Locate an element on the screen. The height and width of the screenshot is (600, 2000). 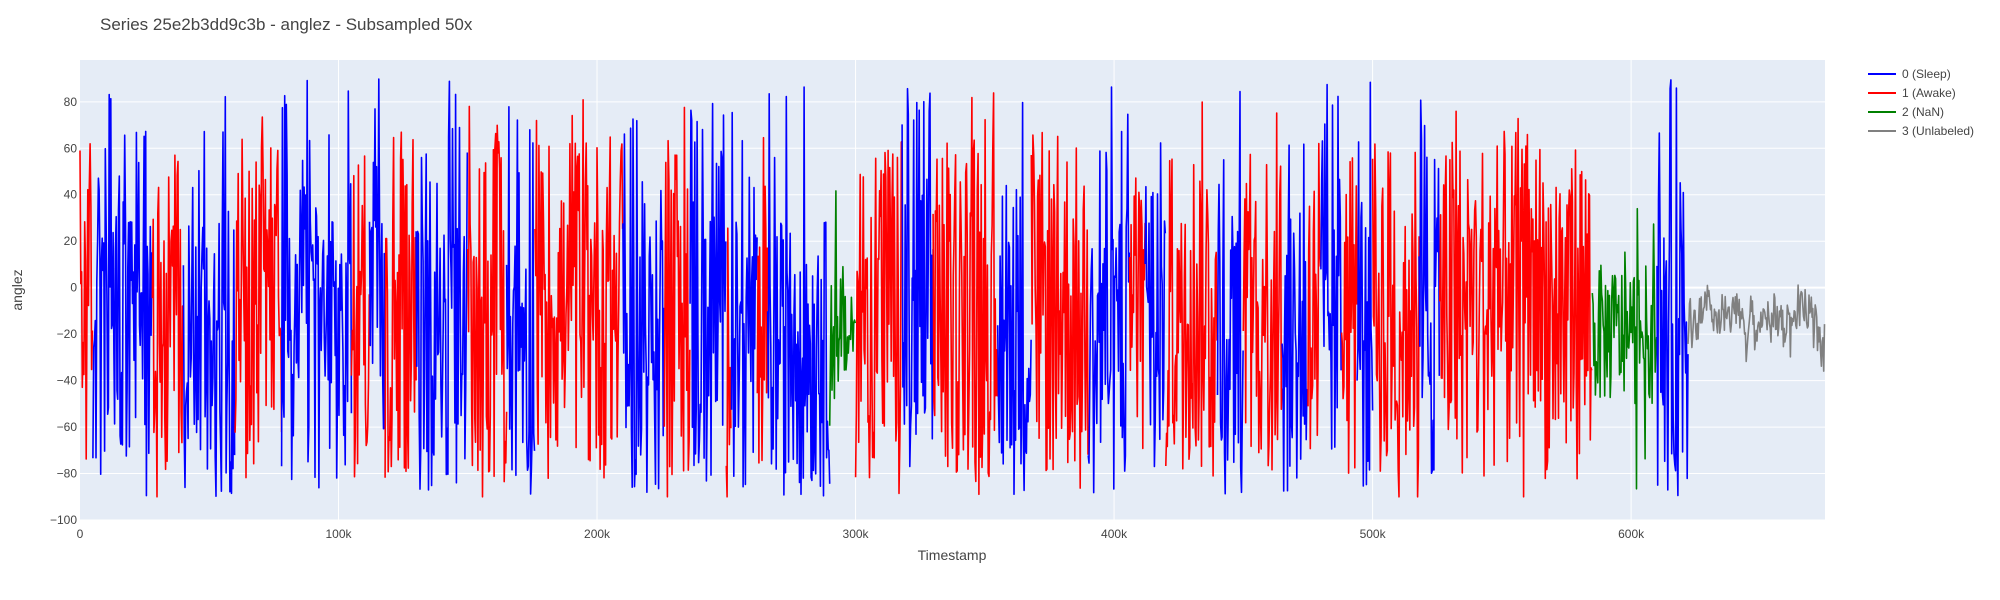
y-tick-label: −20 is located at coordinates (67, 334).